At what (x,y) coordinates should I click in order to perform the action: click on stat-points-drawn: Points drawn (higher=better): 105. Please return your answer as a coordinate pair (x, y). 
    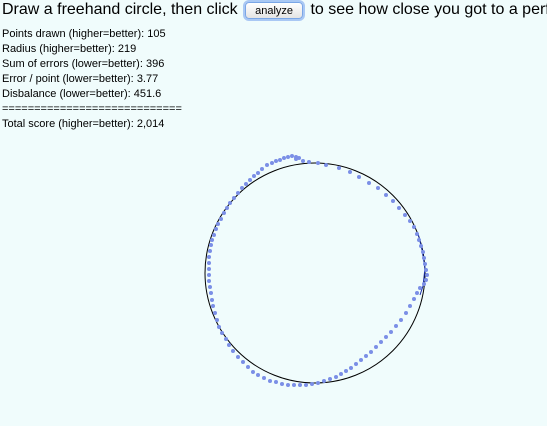
    Looking at the image, I should click on (92, 34).